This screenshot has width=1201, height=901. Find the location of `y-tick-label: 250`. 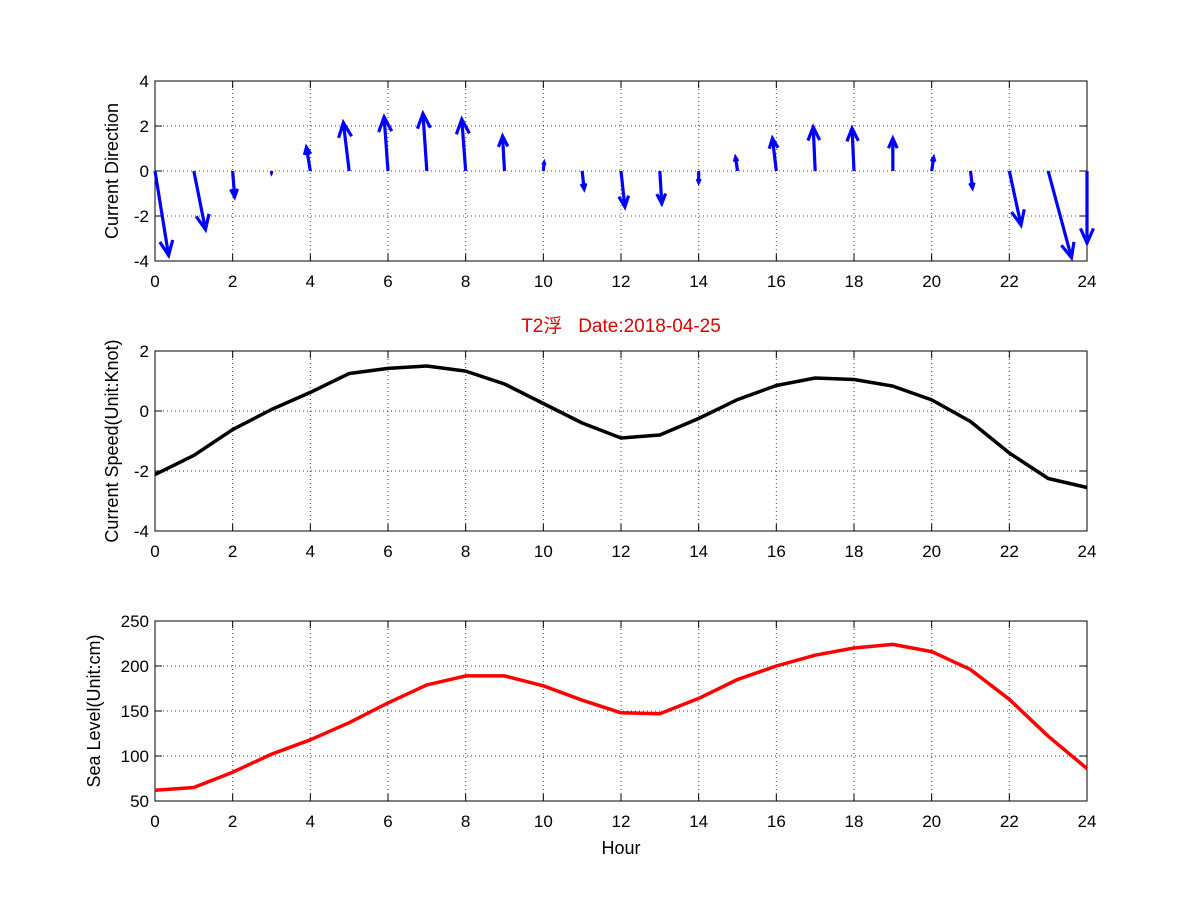

y-tick-label: 250 is located at coordinates (135, 621).